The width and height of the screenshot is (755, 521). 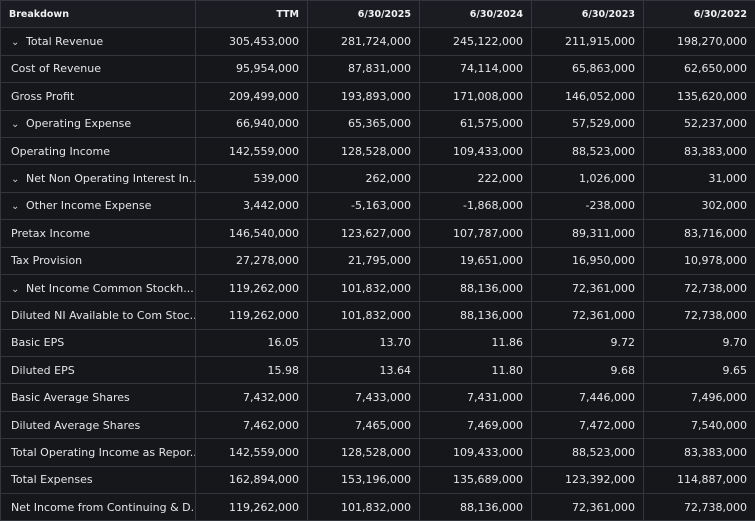 I want to click on row-label: Operating Income, so click(x=98, y=150).